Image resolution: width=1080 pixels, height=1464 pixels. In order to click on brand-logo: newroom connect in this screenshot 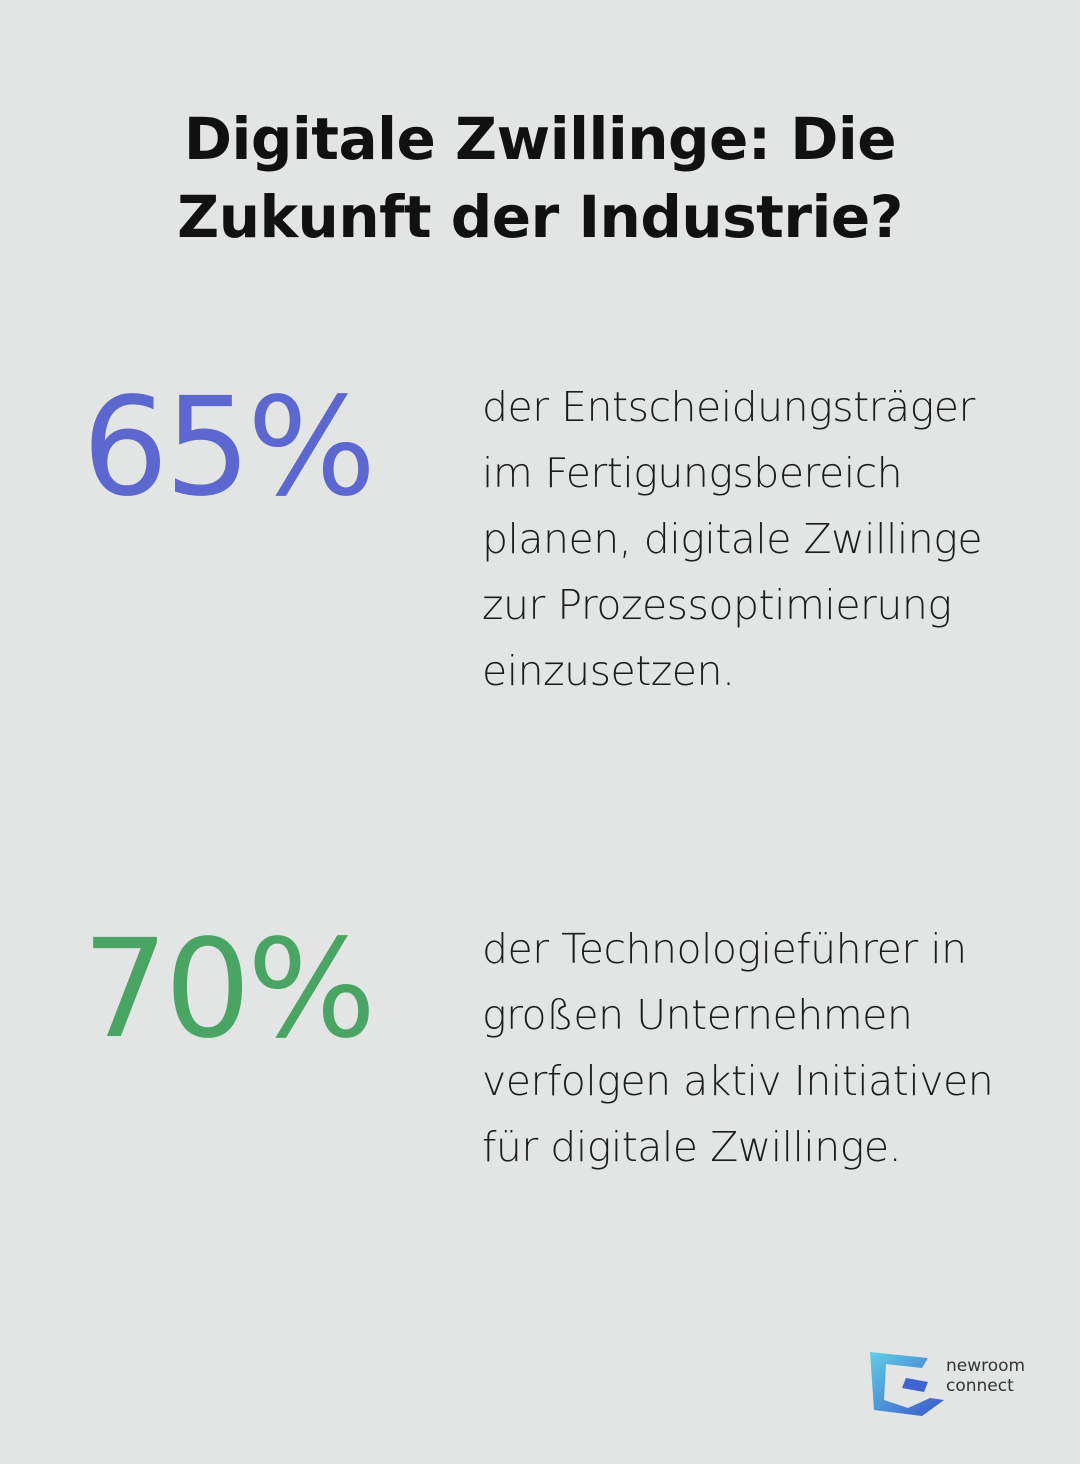, I will do `click(956, 1383)`.